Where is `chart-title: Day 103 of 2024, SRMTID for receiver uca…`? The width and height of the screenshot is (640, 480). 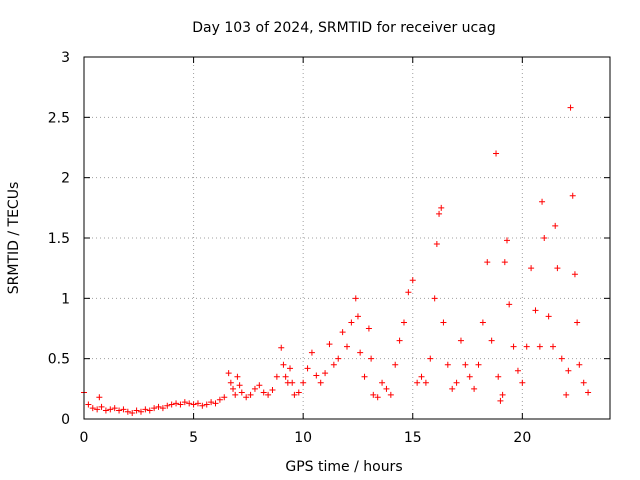
chart-title: Day 103 of 2024, SRMTID for receiver uca… is located at coordinates (343, 28).